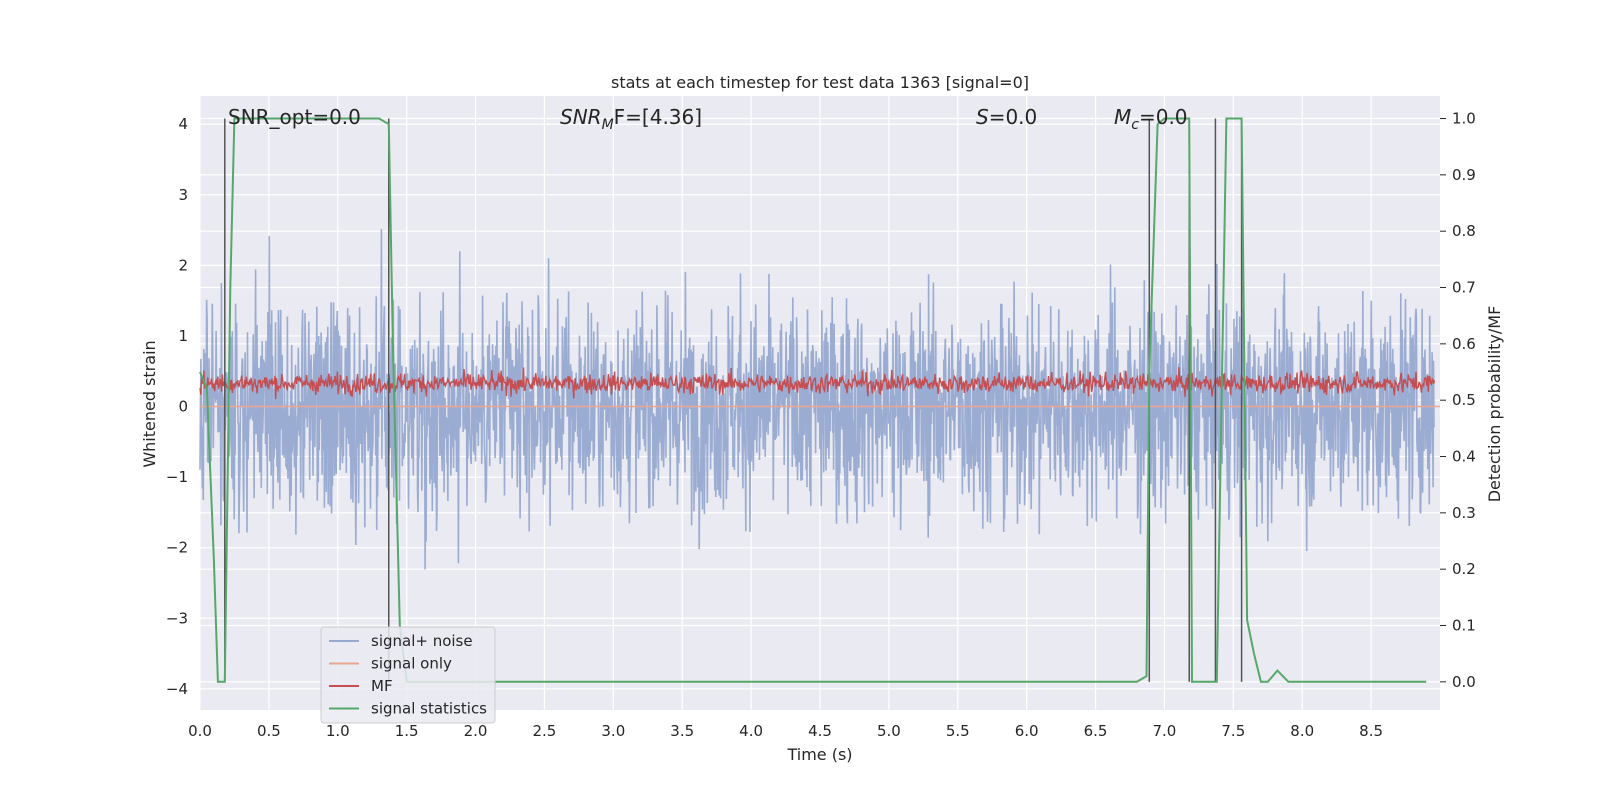 Image resolution: width=1600 pixels, height=804 pixels. What do you see at coordinates (1464, 288) in the screenshot?
I see `y-tick-label-right: 0.7` at bounding box center [1464, 288].